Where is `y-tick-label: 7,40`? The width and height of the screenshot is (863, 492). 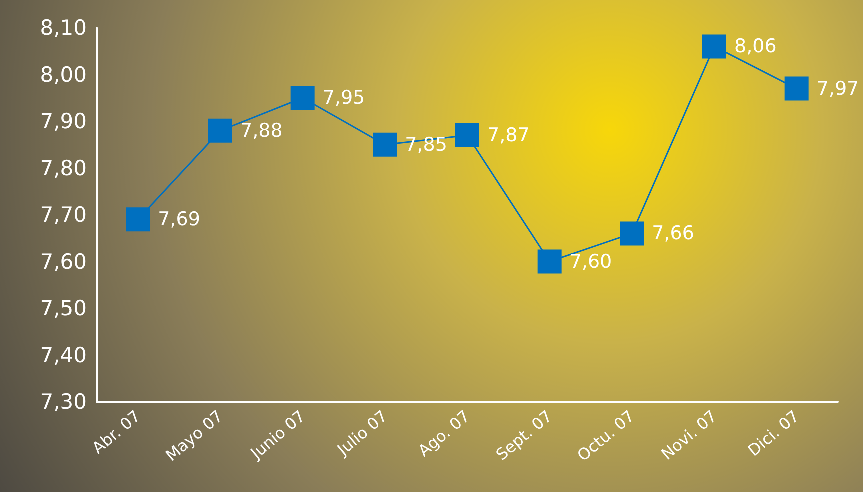 y-tick-label: 7,40 is located at coordinates (63, 355).